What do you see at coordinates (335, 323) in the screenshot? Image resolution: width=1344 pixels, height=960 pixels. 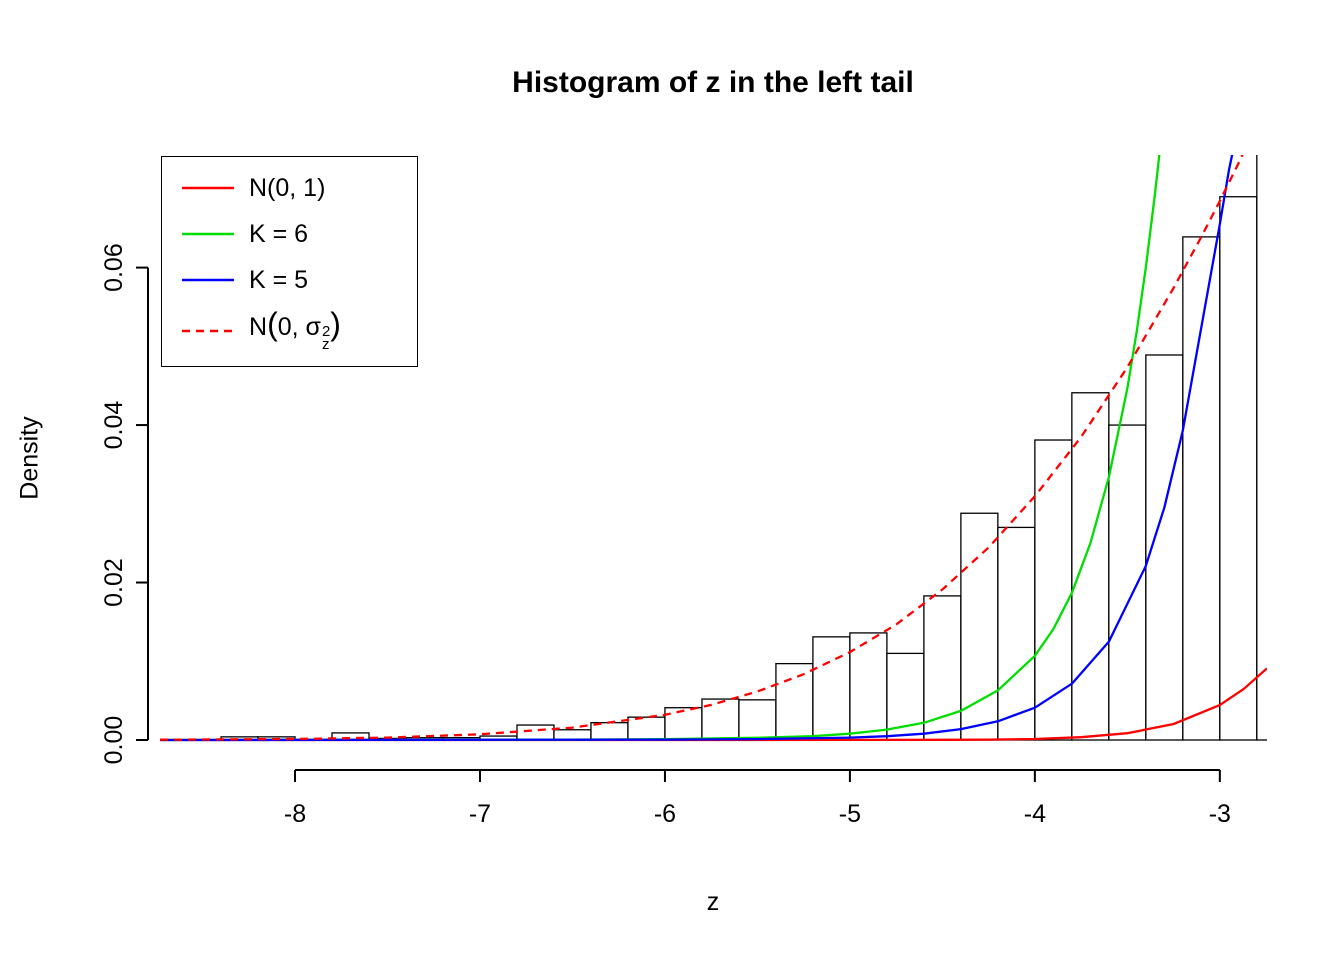 I see `right-paren: )` at bounding box center [335, 323].